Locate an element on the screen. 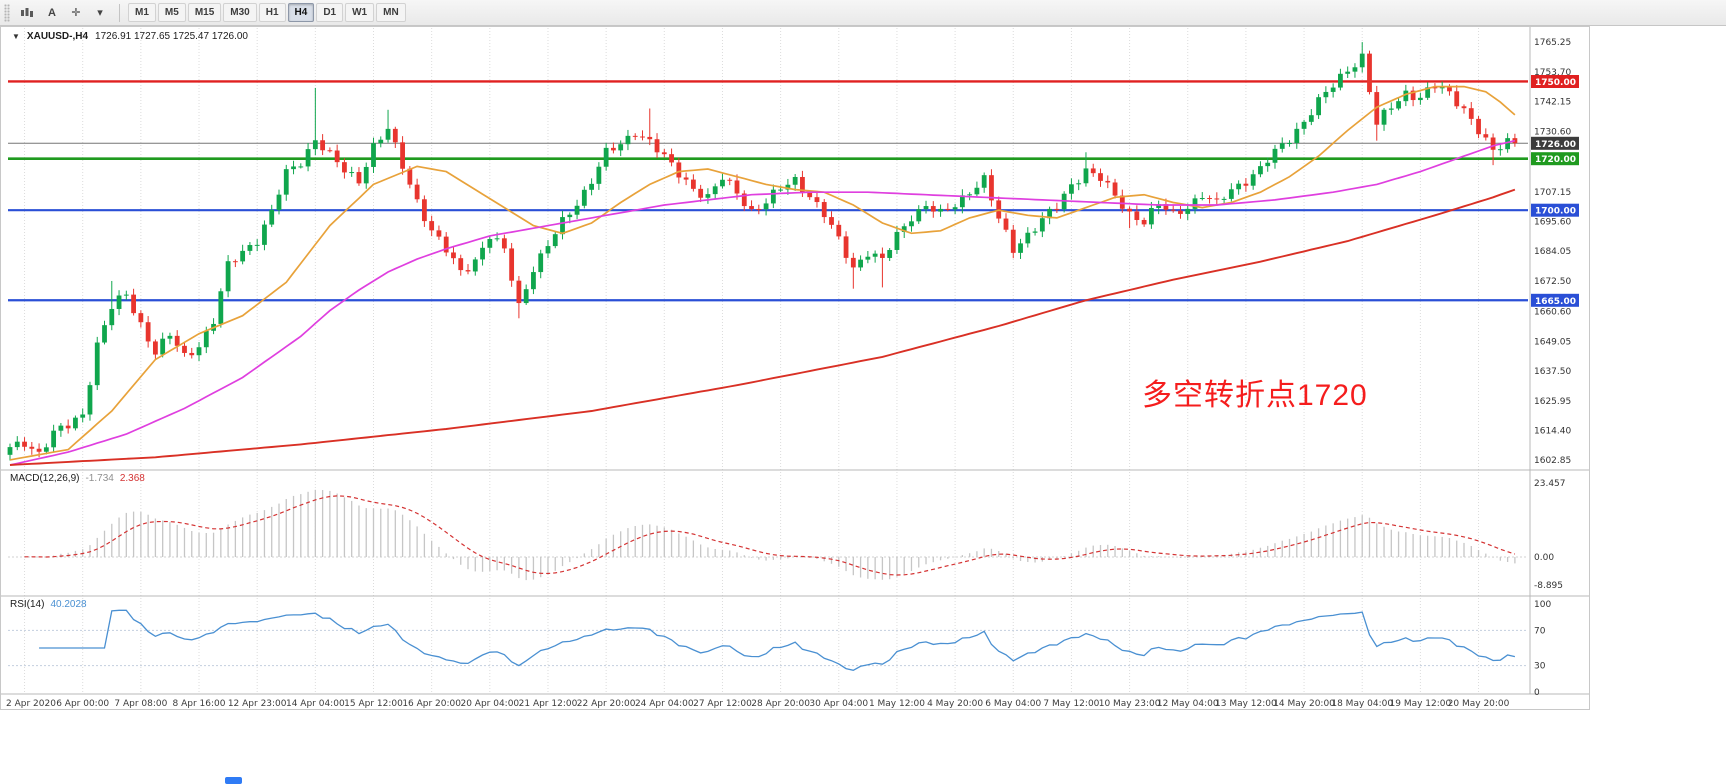 Image resolution: width=1726 pixels, height=784 pixels. ohlc-values: 1726.91 1727.65 1725.47 1726.00 is located at coordinates (171, 36).